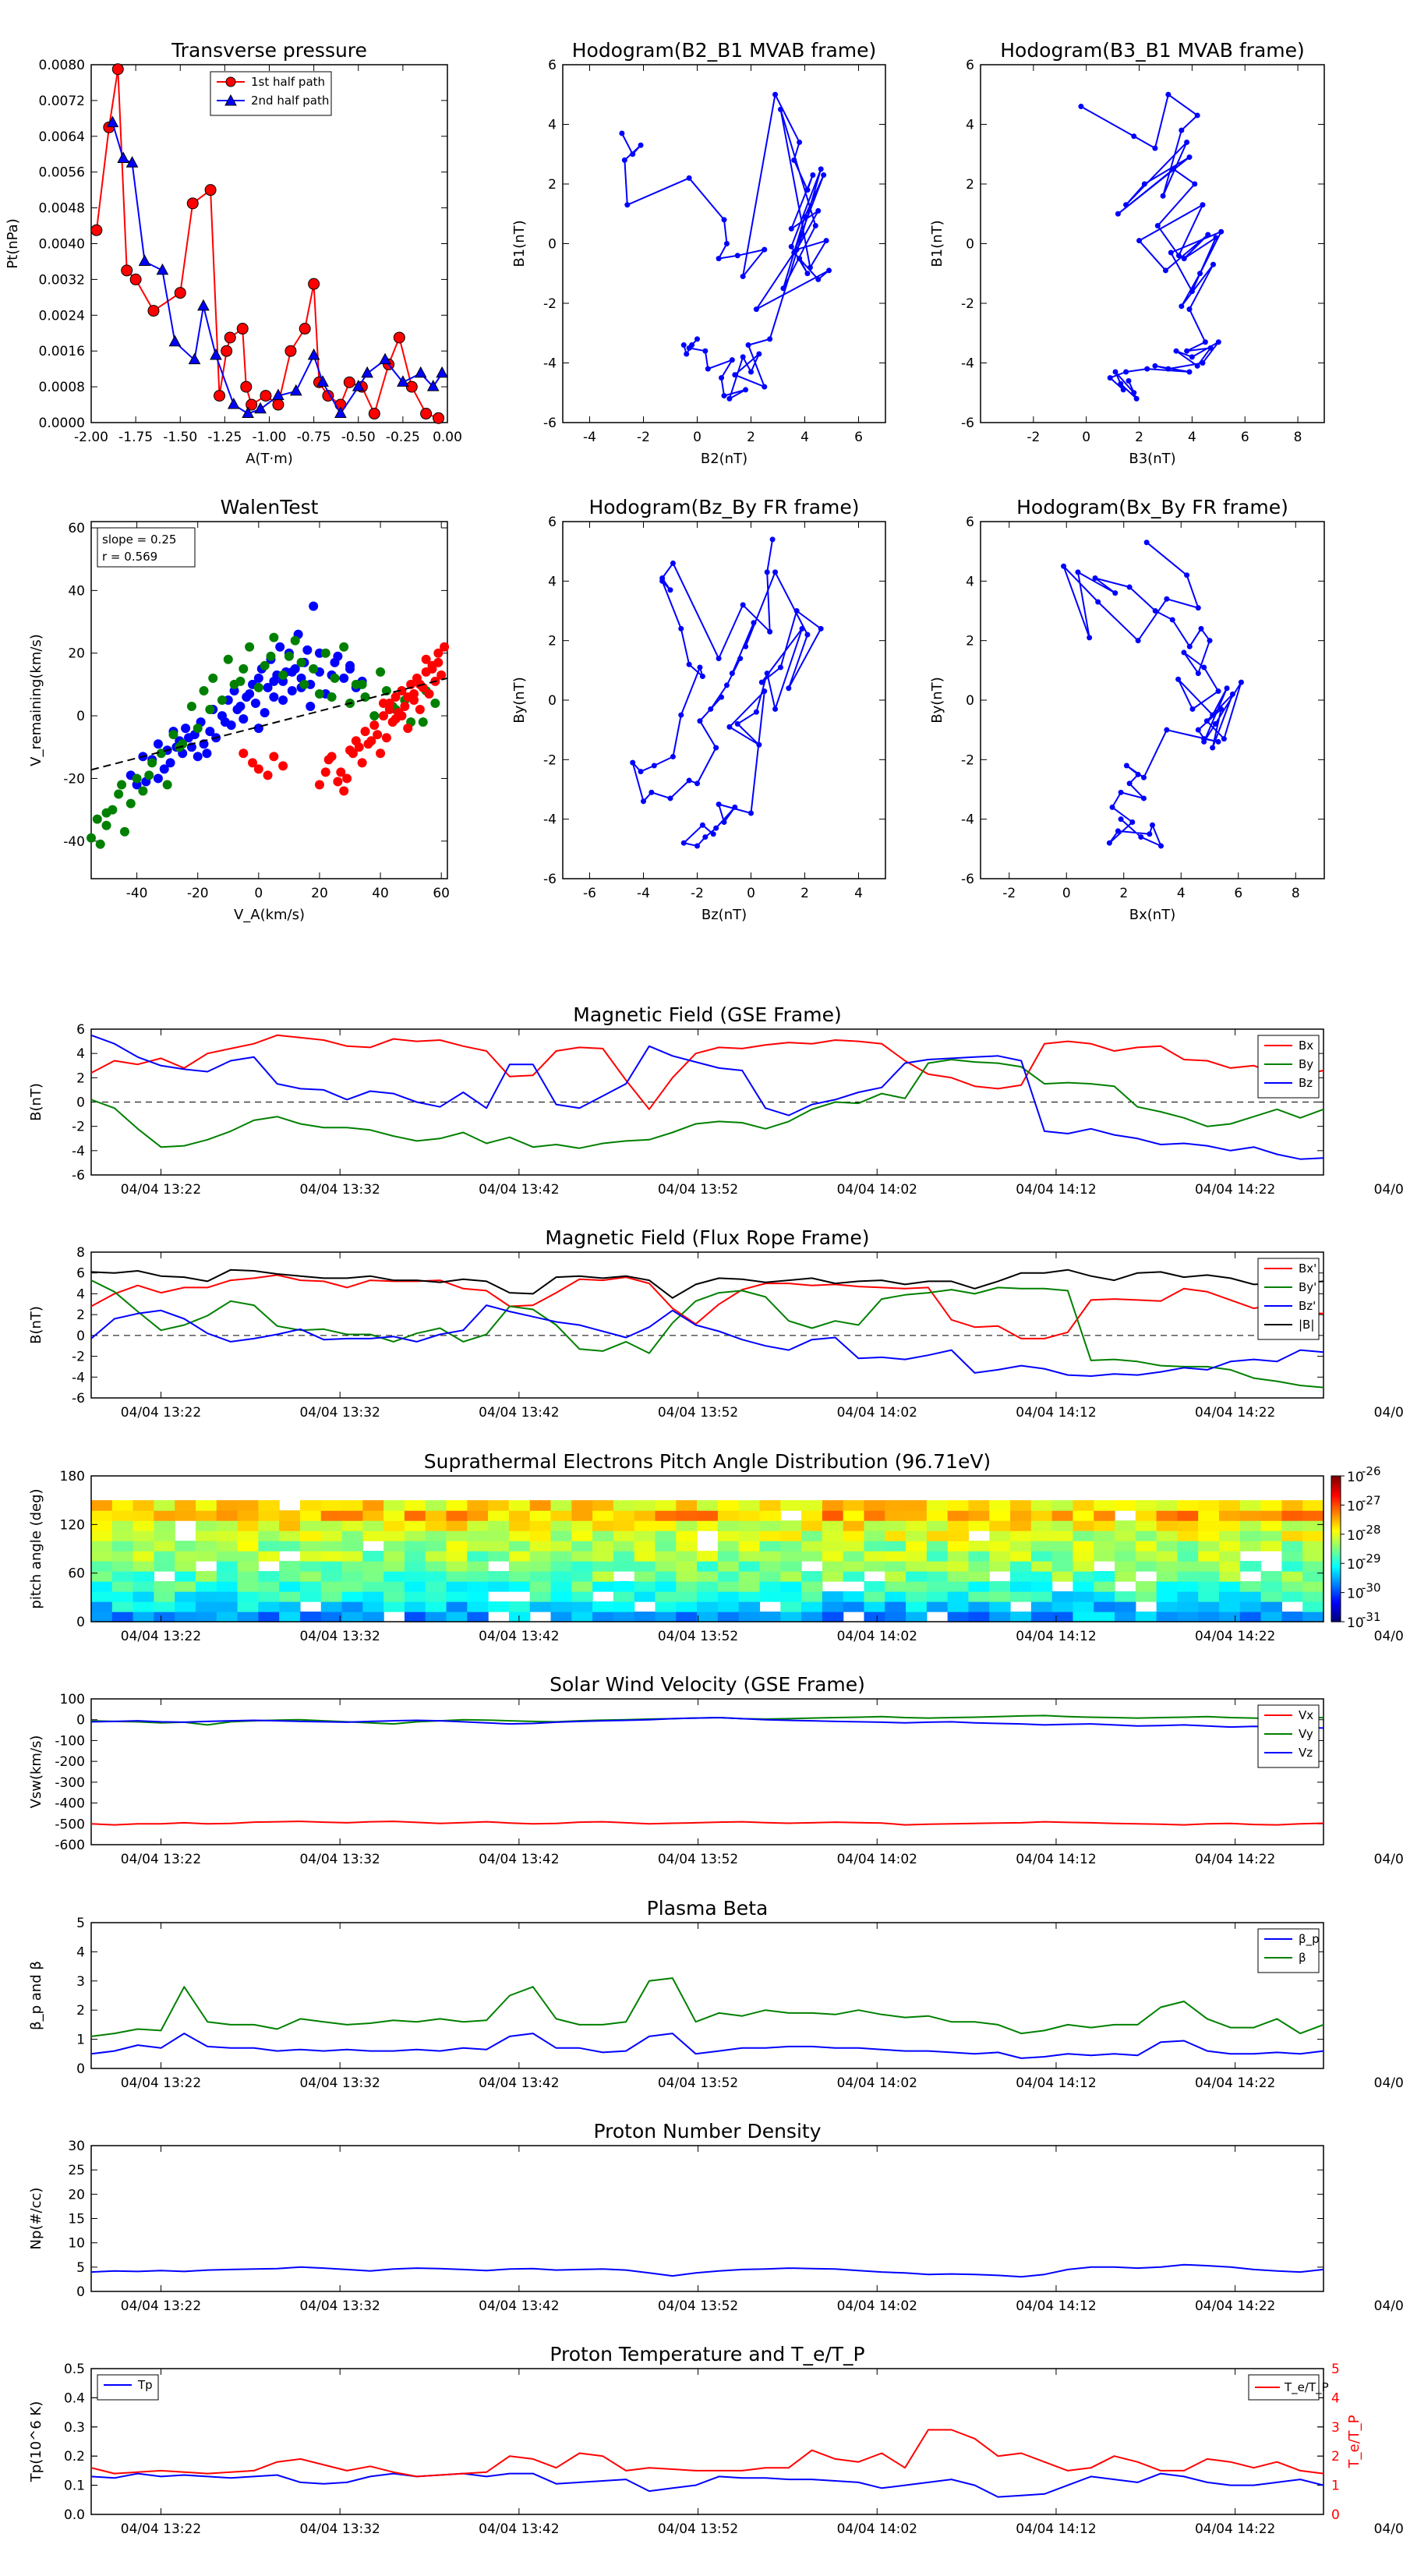  I want to click on x-tick-label: 04/04 14:12, so click(1056, 2529).